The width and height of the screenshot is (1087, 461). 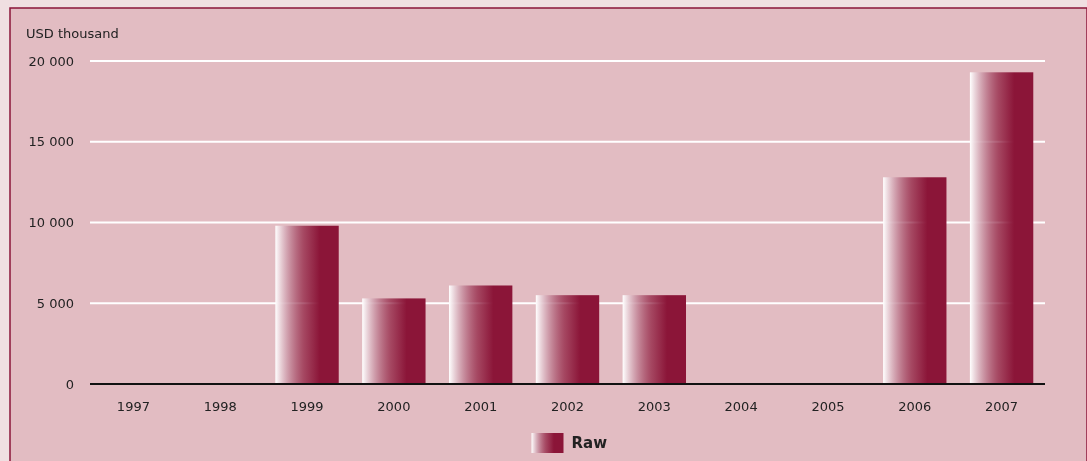 I want to click on x-tick-label: 2001, so click(x=481, y=406).